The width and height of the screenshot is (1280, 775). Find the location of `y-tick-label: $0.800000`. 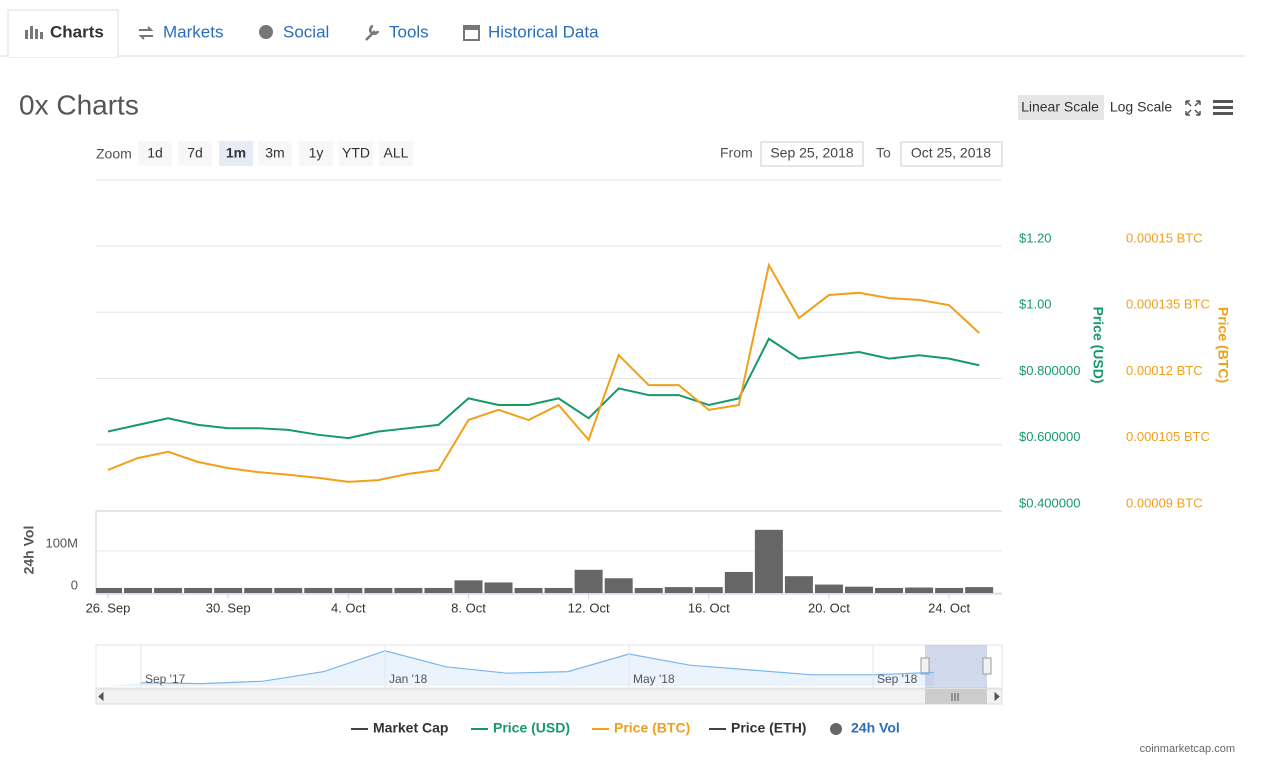

y-tick-label: $0.800000 is located at coordinates (1049, 370).